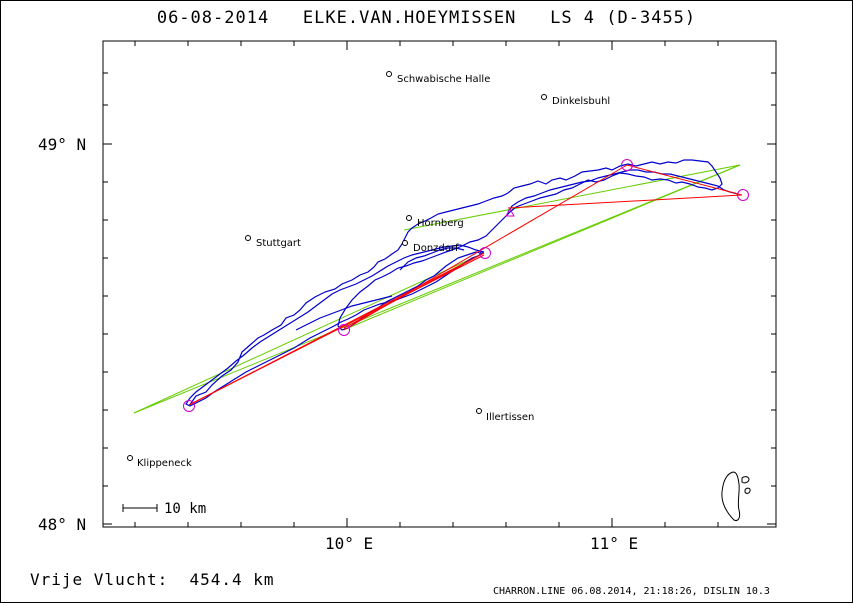 The image size is (853, 603). Describe the element at coordinates (185, 509) in the screenshot. I see `scale-bar-label: 10 km` at that location.